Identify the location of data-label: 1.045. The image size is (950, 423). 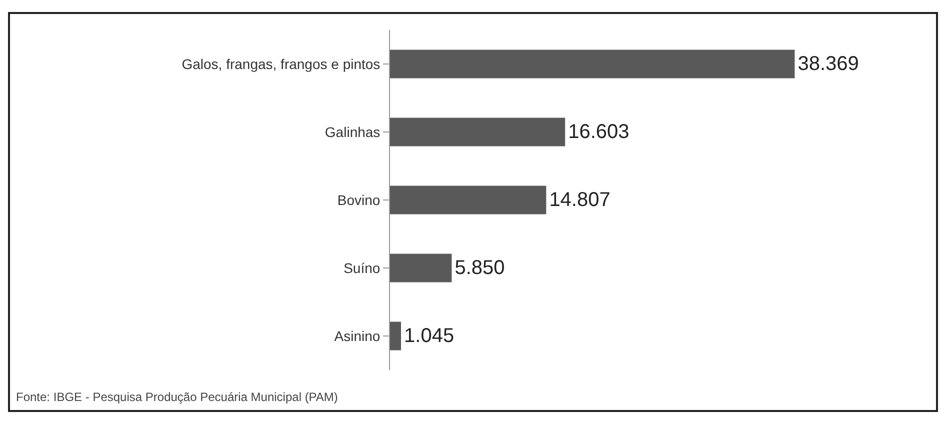
(429, 336).